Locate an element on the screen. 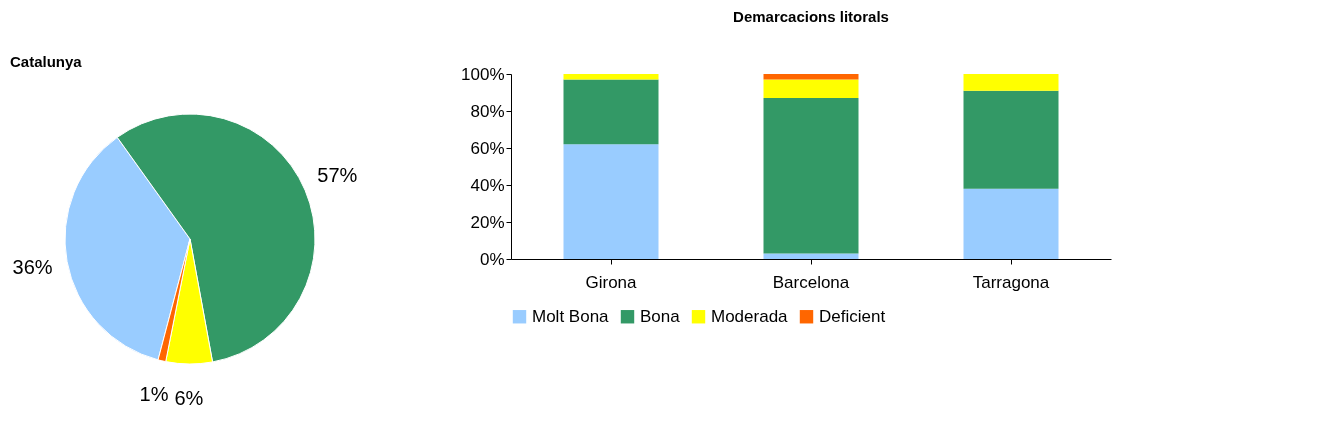  chart-title: Demarcacions litorals is located at coordinates (811, 16).